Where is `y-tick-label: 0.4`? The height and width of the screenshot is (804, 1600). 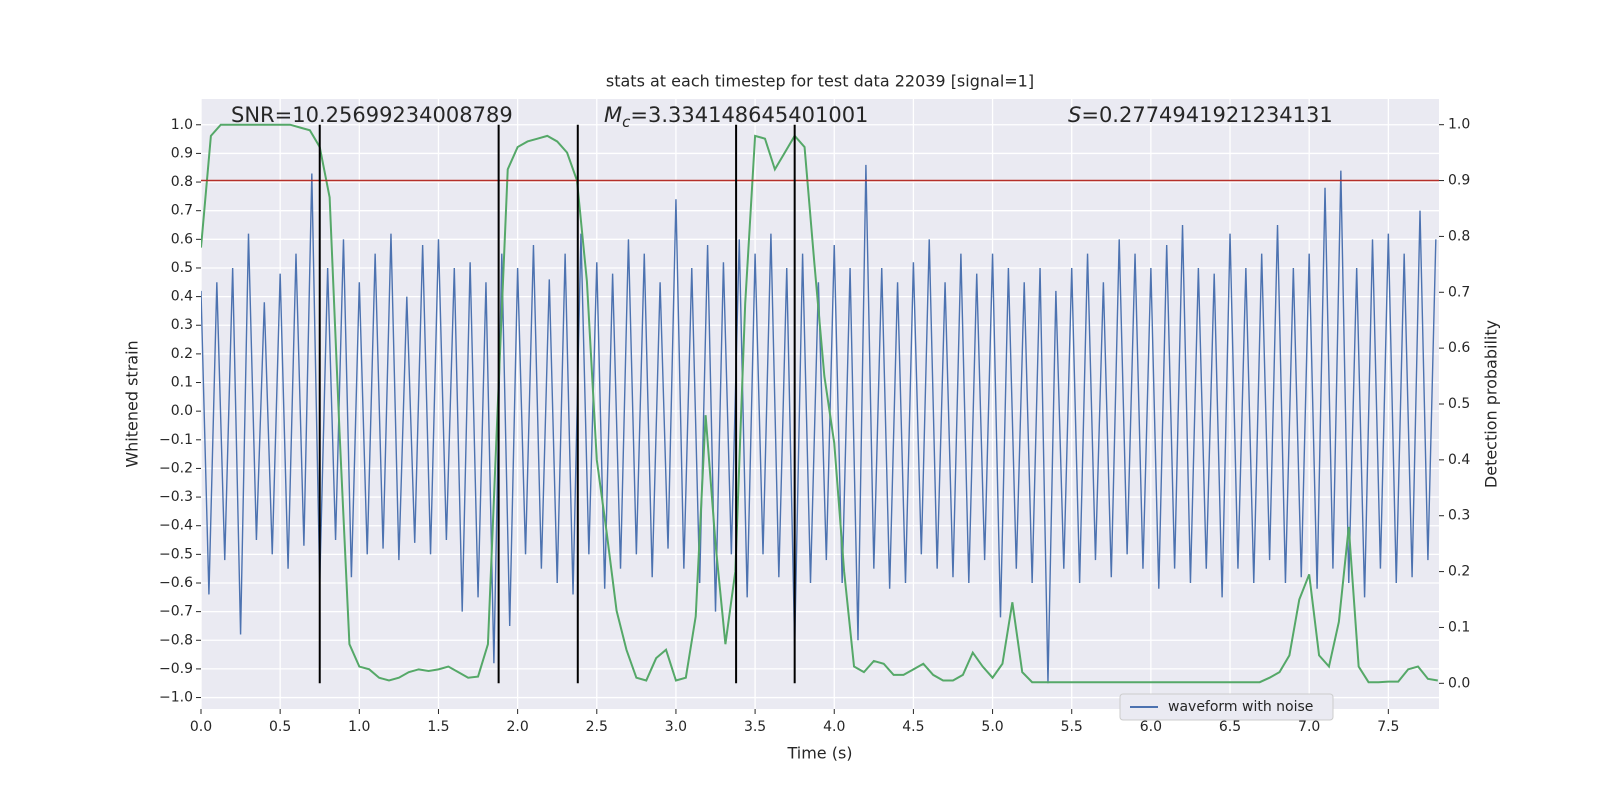
y-tick-label: 0.4 is located at coordinates (182, 297).